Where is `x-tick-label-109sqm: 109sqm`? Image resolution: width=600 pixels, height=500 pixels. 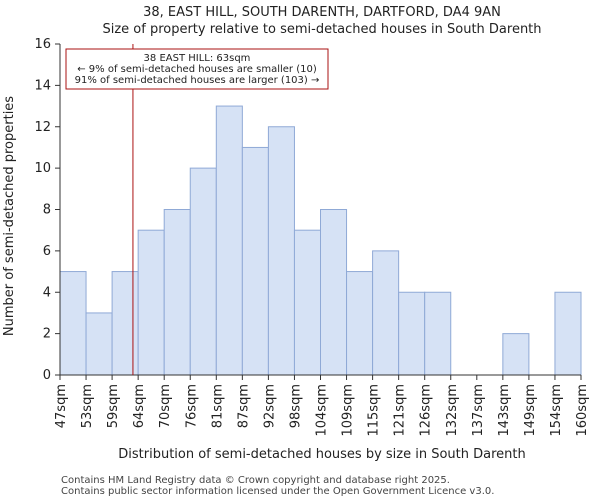
x-tick-label-109sqm: 109sqm is located at coordinates (348, 410).